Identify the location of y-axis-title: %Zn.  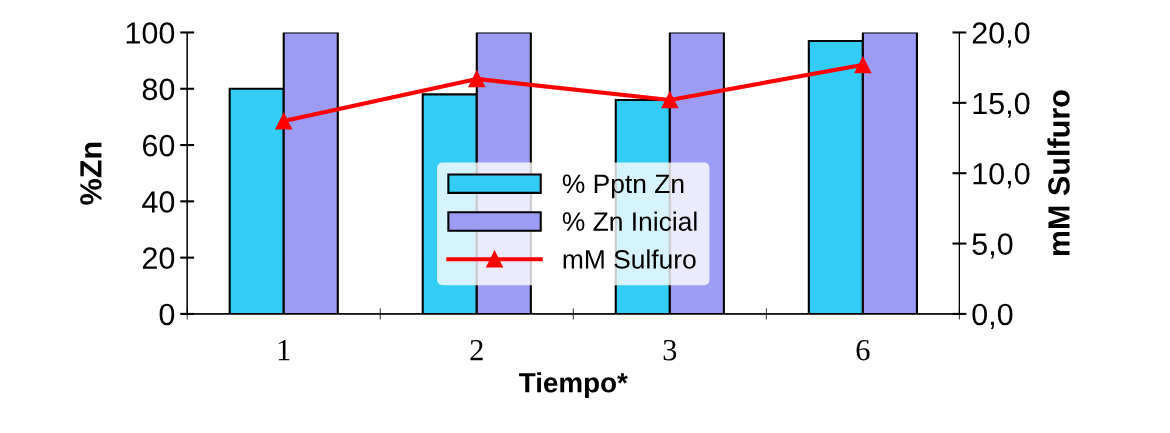
(91, 173).